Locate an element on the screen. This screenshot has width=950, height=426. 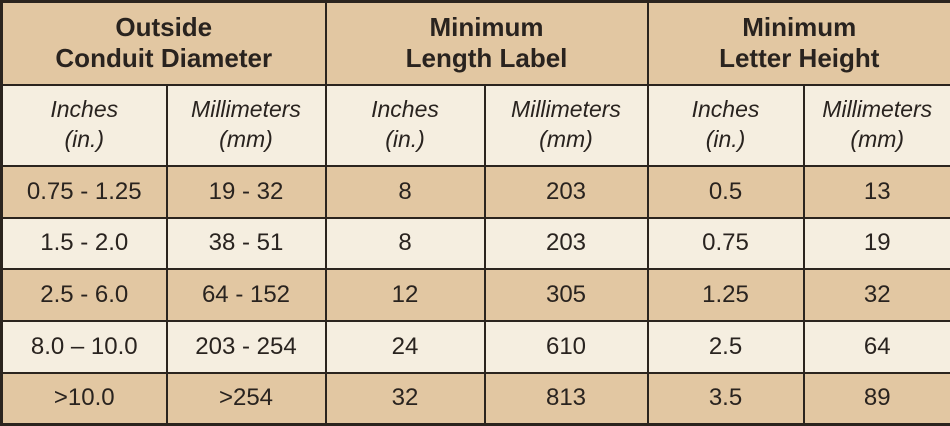
table-cell: 203 - 254 is located at coordinates (246, 346).